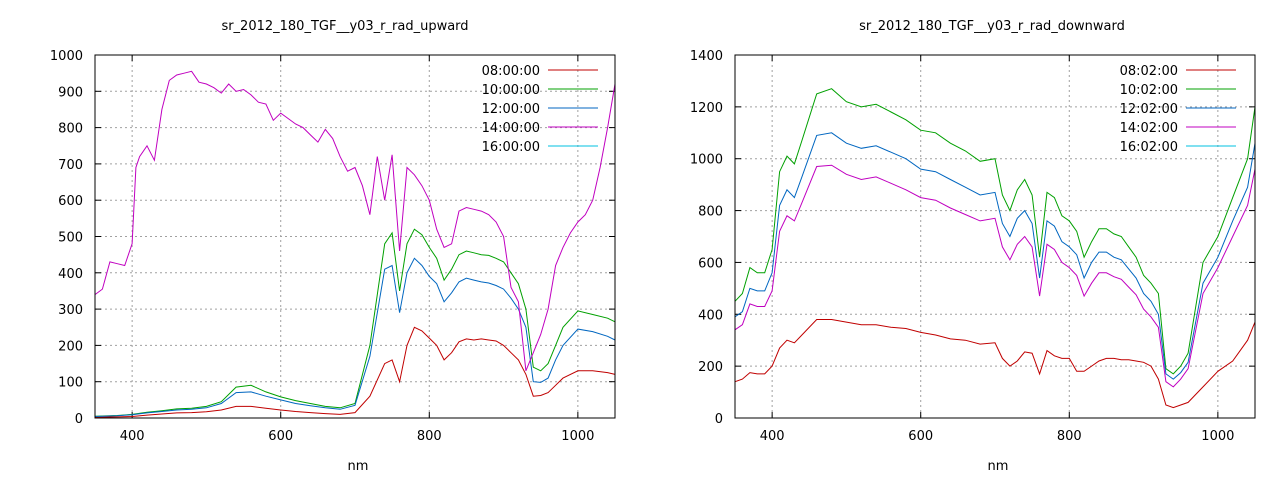 The height and width of the screenshot is (480, 1280). Describe the element at coordinates (344, 26) in the screenshot. I see `chart-title: sr_2012_180_TGF__y03_r_rad_upward` at that location.